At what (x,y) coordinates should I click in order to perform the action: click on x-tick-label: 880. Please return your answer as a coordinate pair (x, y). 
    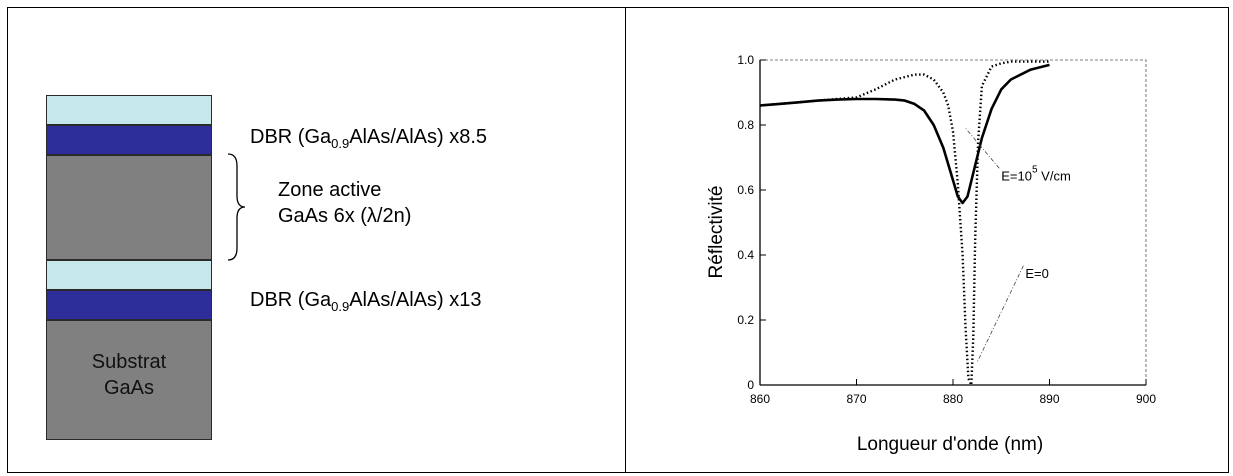
    Looking at the image, I should click on (953, 399).